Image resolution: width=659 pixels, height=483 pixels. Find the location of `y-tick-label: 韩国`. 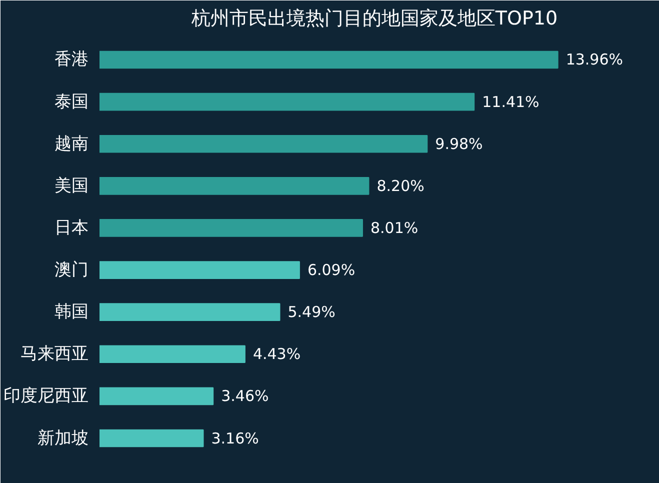

y-tick-label: 韩国 is located at coordinates (71, 312).